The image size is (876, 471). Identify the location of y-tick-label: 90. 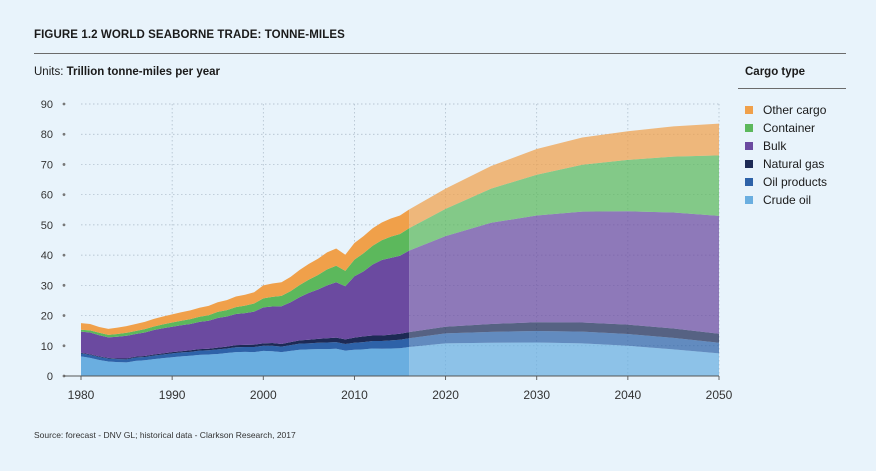
(47, 105).